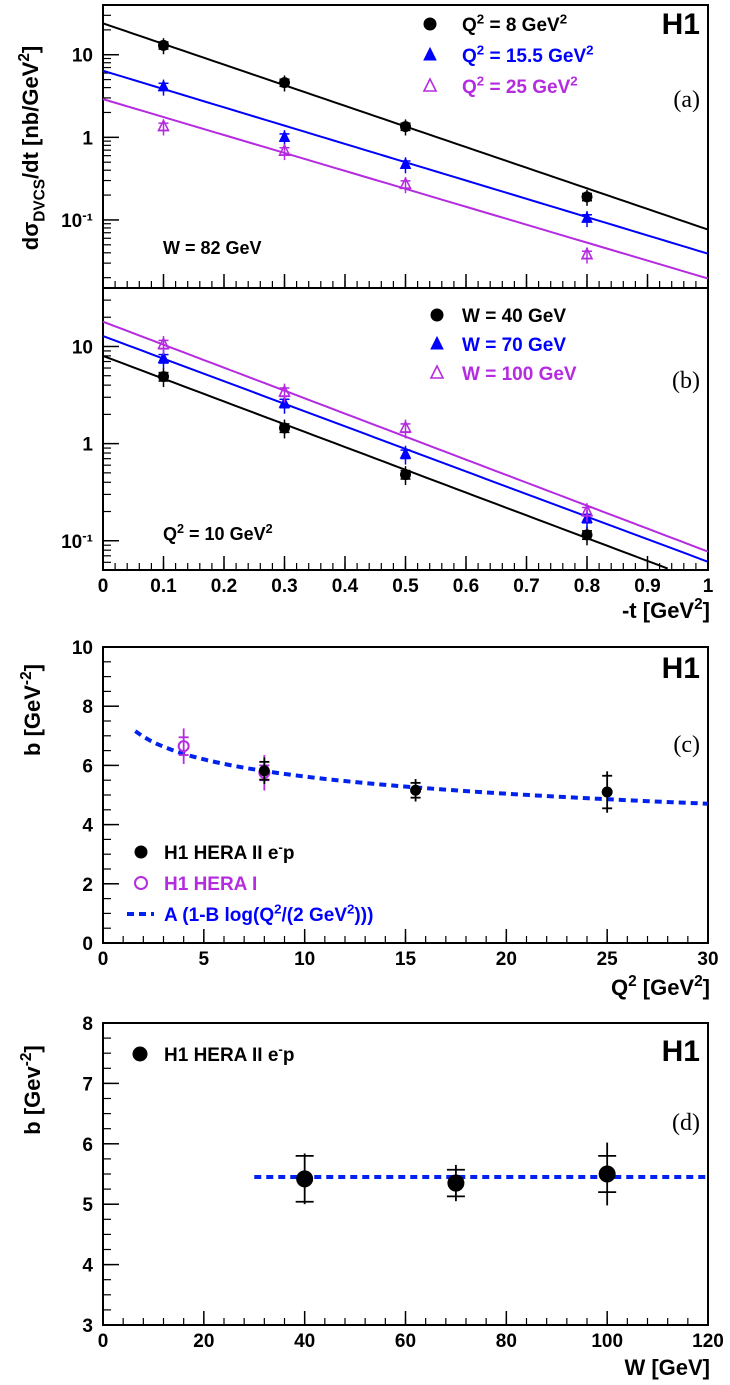  I want to click on panel-b-fit-line, so click(385, 462).